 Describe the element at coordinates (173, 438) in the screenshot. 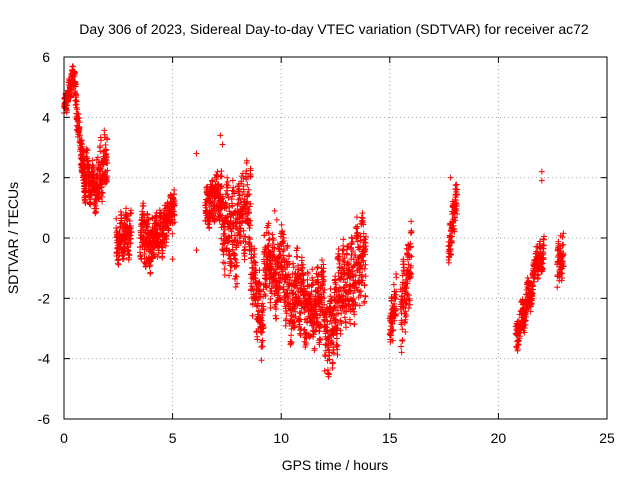

I see `x-tick-label: 5` at that location.